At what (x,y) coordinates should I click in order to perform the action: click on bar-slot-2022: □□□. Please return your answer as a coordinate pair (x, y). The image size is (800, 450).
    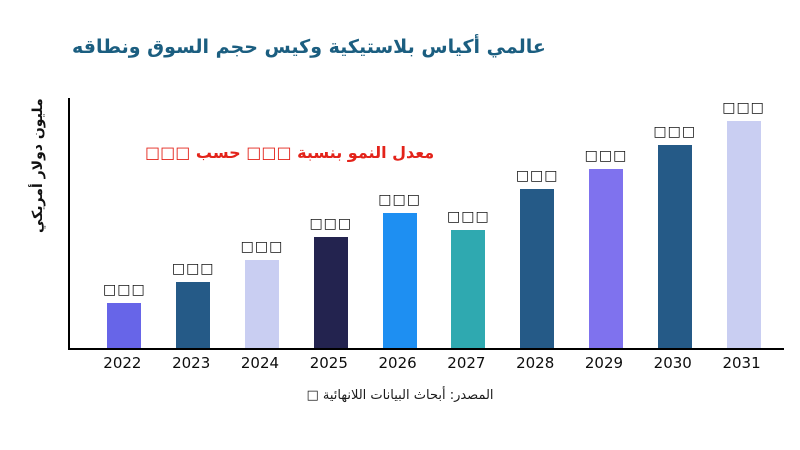
    Looking at the image, I should click on (124, 315).